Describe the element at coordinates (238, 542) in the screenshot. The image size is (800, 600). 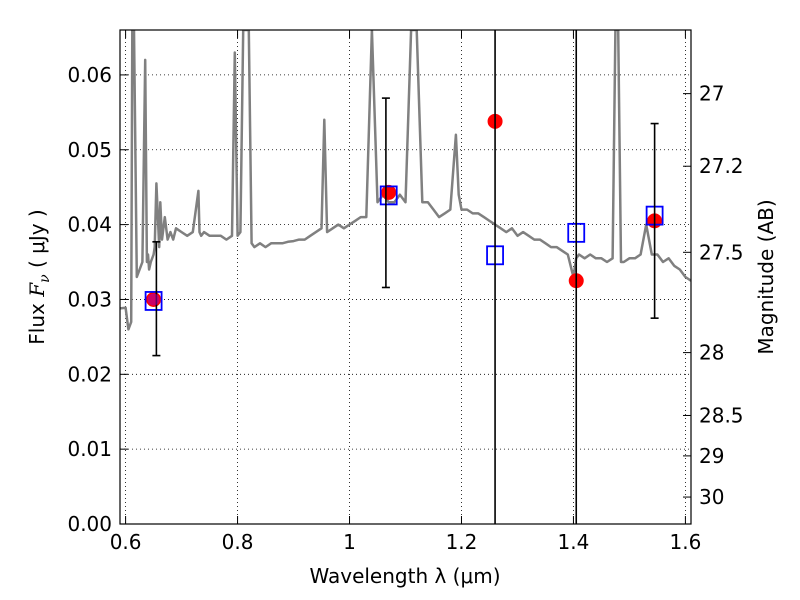
I see `x-tick-label: 0.8` at that location.